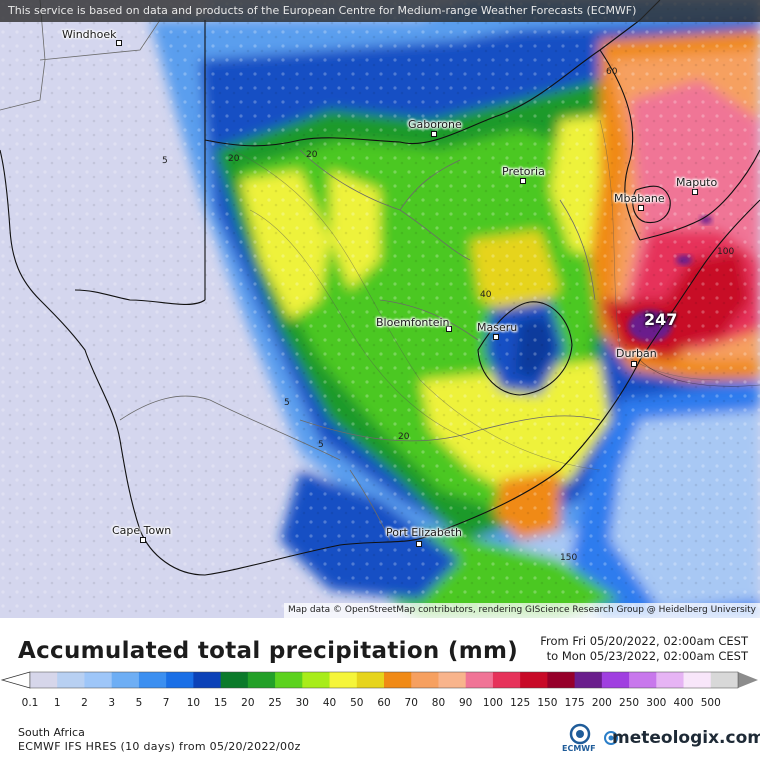 Image resolution: width=760 pixels, height=760 pixels. What do you see at coordinates (686, 738) in the screenshot?
I see `brand-name: meteologix.com` at bounding box center [686, 738].